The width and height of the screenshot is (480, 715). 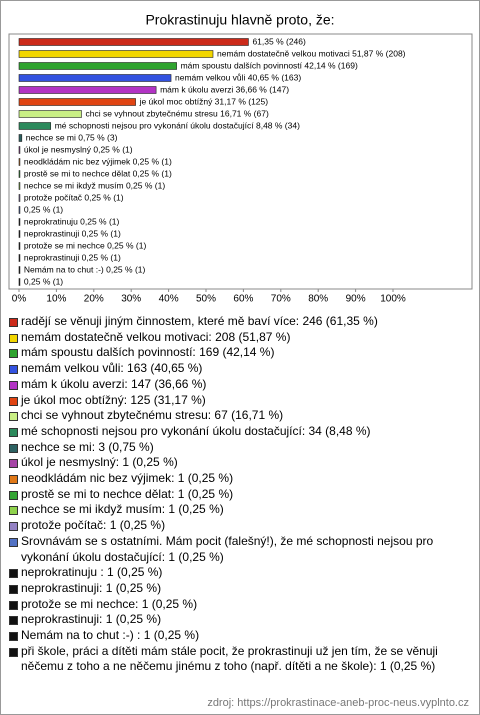 What do you see at coordinates (113, 399) in the screenshot?
I see `legend-label: je úkol moc obtížný: 125 (31,17 %)` at bounding box center [113, 399].